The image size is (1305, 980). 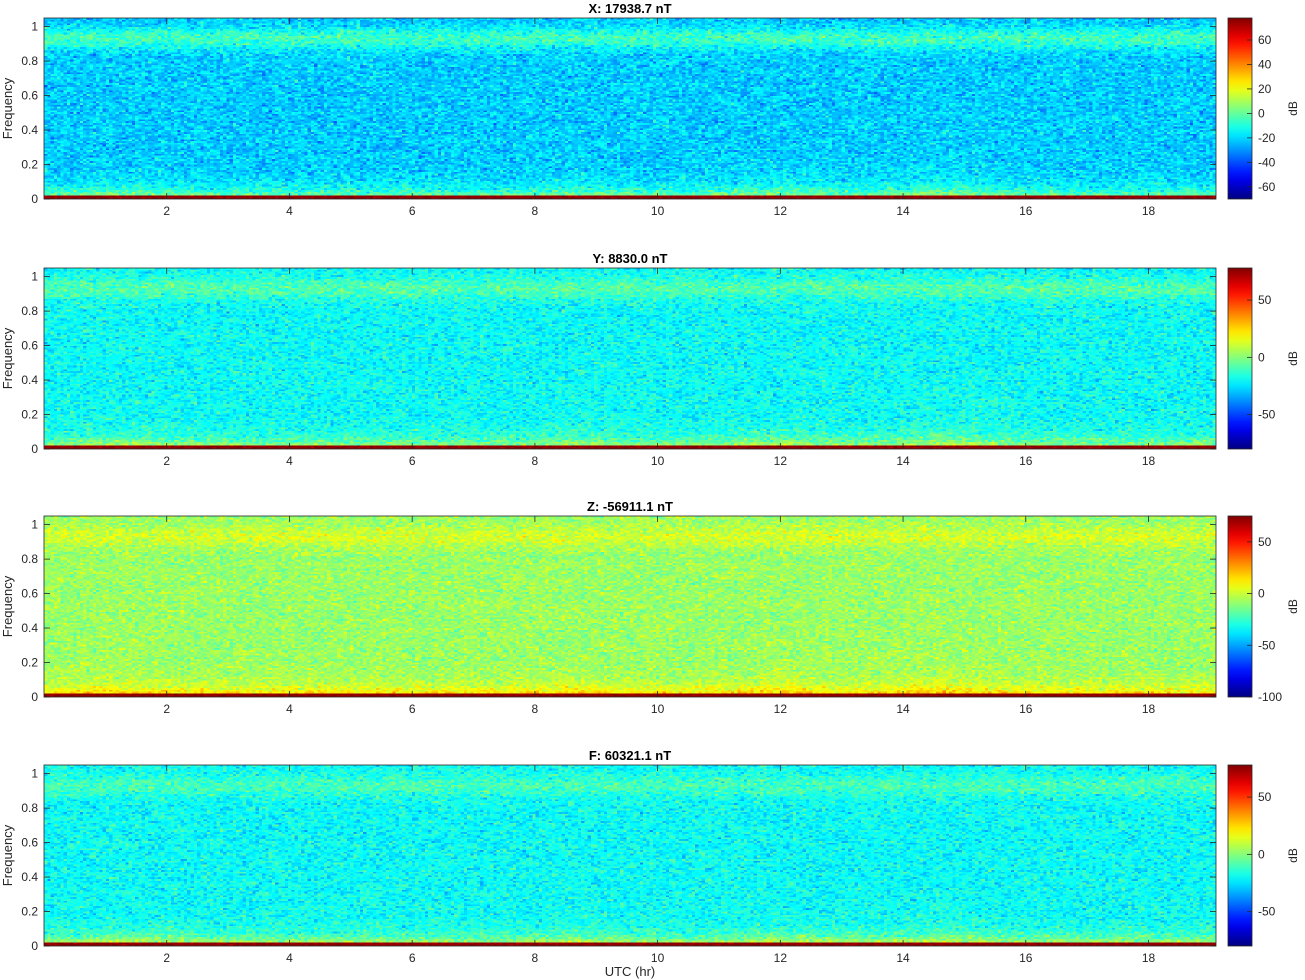 What do you see at coordinates (630, 971) in the screenshot?
I see `x-axis-label: UTC (hr)` at bounding box center [630, 971].